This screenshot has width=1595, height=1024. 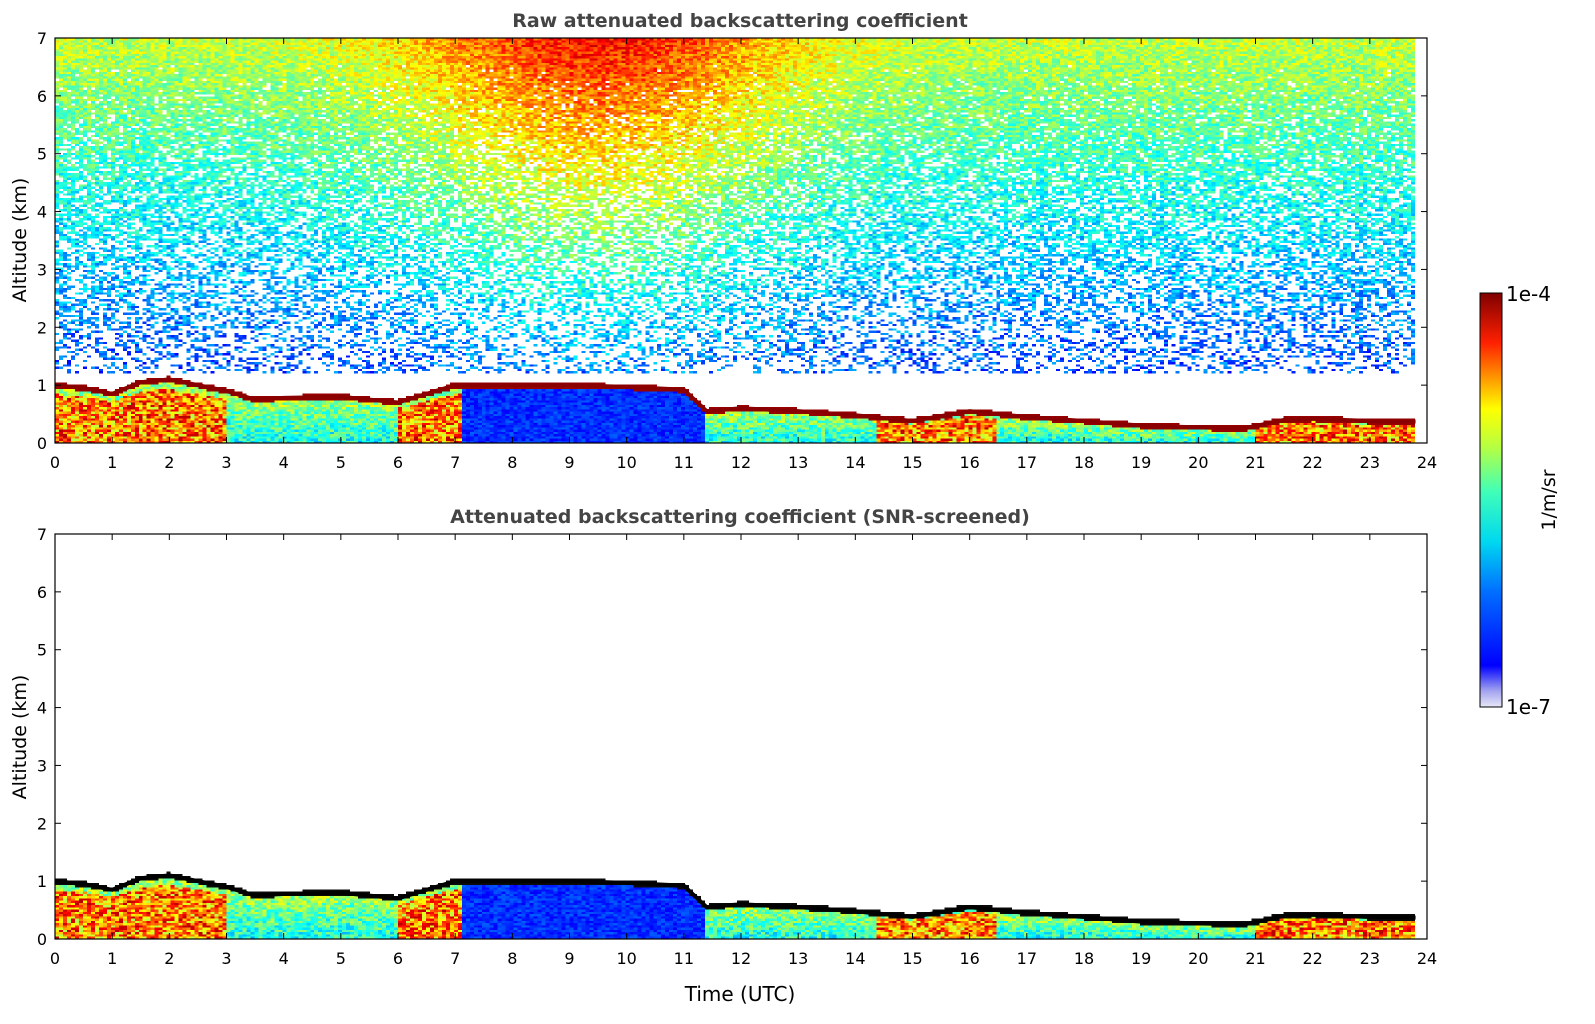 I want to click on x-axis-label: Time (UTC), so click(x=740, y=994).